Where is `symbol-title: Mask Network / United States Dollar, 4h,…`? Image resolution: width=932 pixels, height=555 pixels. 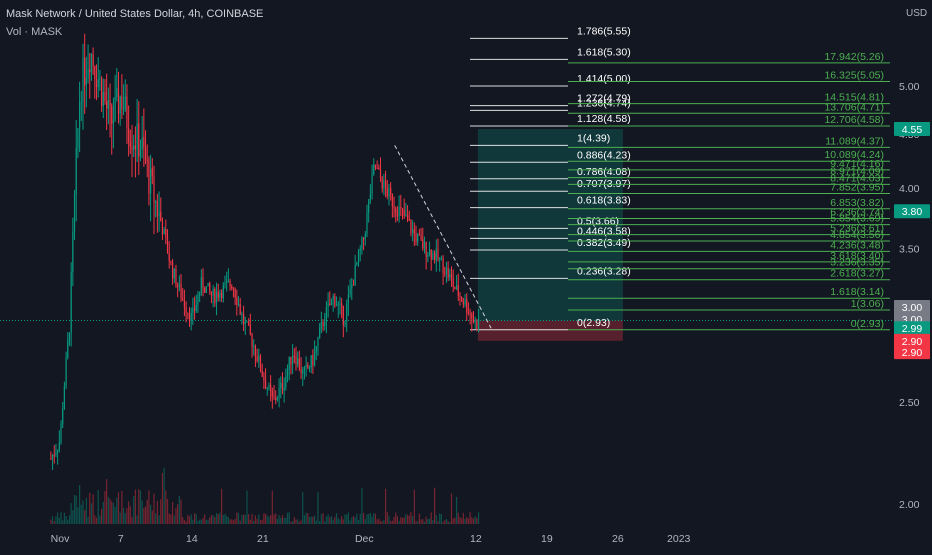 symbol-title: Mask Network / United States Dollar, 4h,… is located at coordinates (135, 14).